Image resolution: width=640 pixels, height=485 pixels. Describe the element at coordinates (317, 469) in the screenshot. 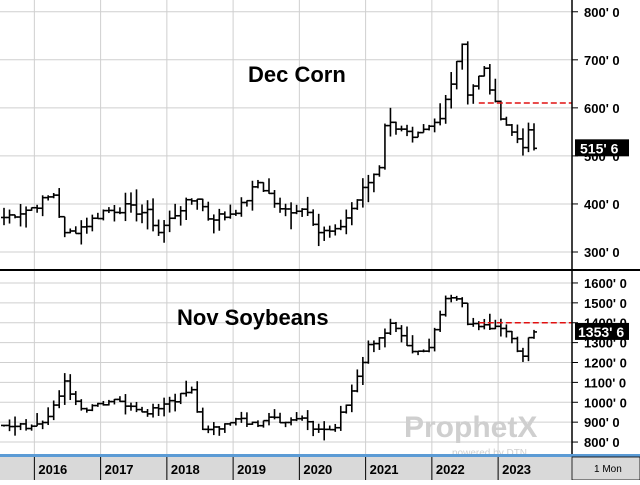

I see `year-label: 2020` at that location.